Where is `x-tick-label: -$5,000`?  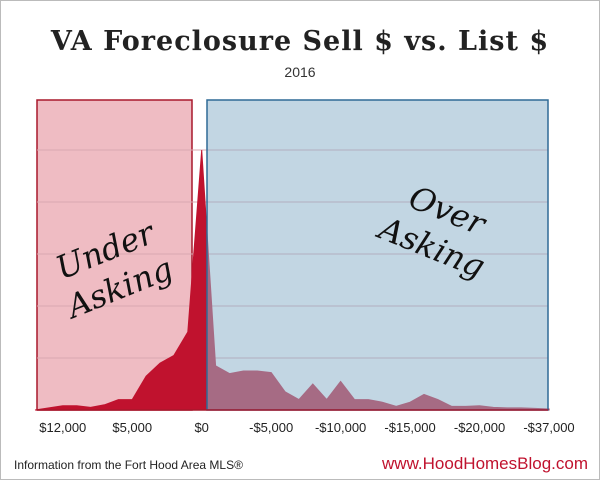 x-tick-label: -$5,000 is located at coordinates (271, 427).